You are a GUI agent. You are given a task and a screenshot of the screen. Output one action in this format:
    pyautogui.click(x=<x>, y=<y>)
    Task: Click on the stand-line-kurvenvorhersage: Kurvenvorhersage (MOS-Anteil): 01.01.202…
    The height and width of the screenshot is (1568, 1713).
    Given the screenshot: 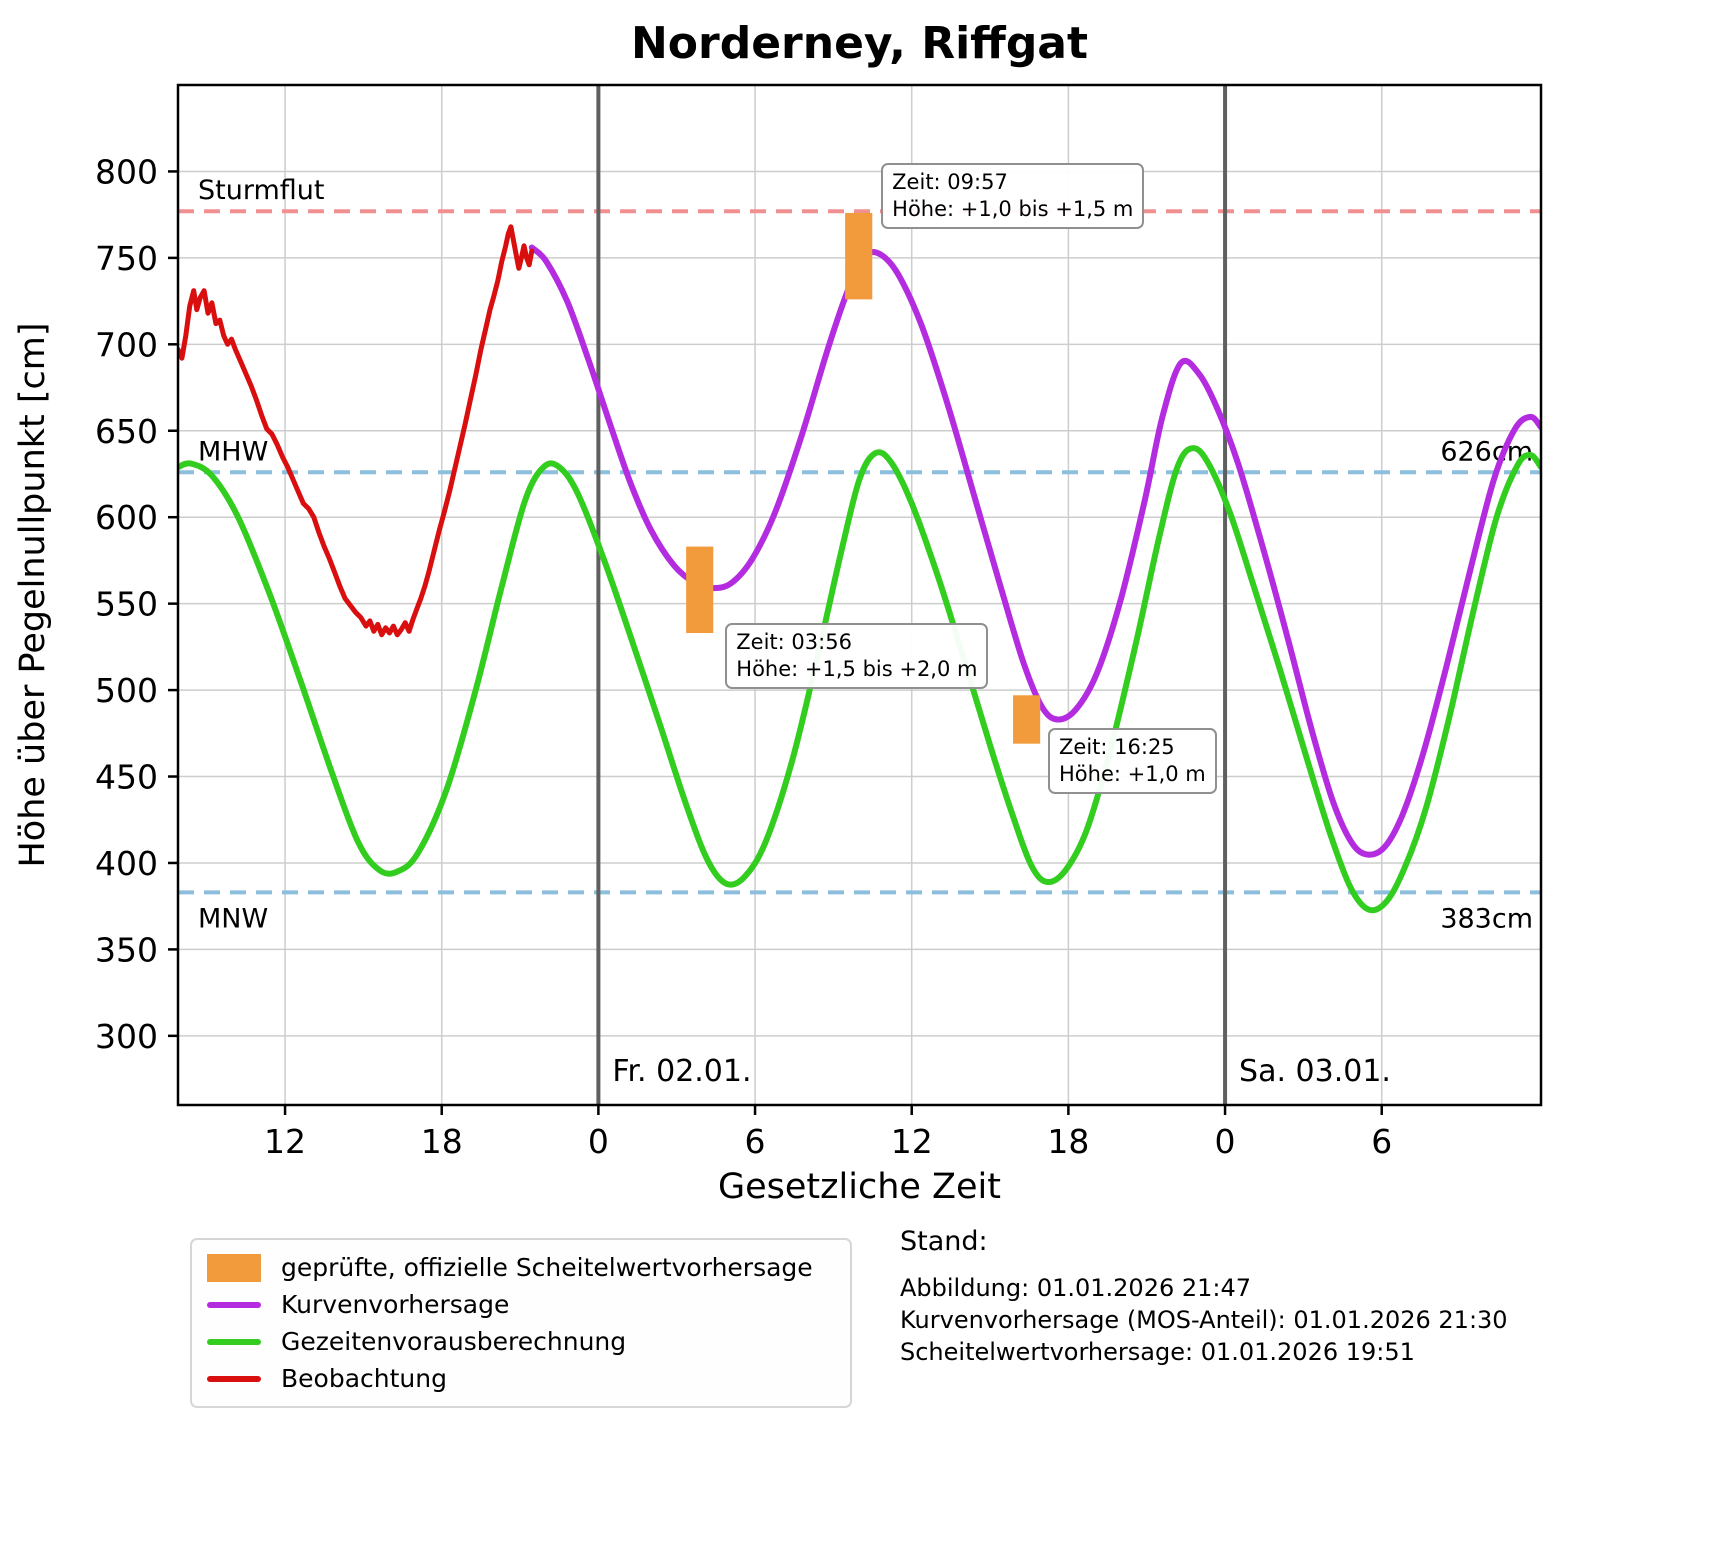 What is the action you would take?
    pyautogui.click(x=1204, y=1320)
    